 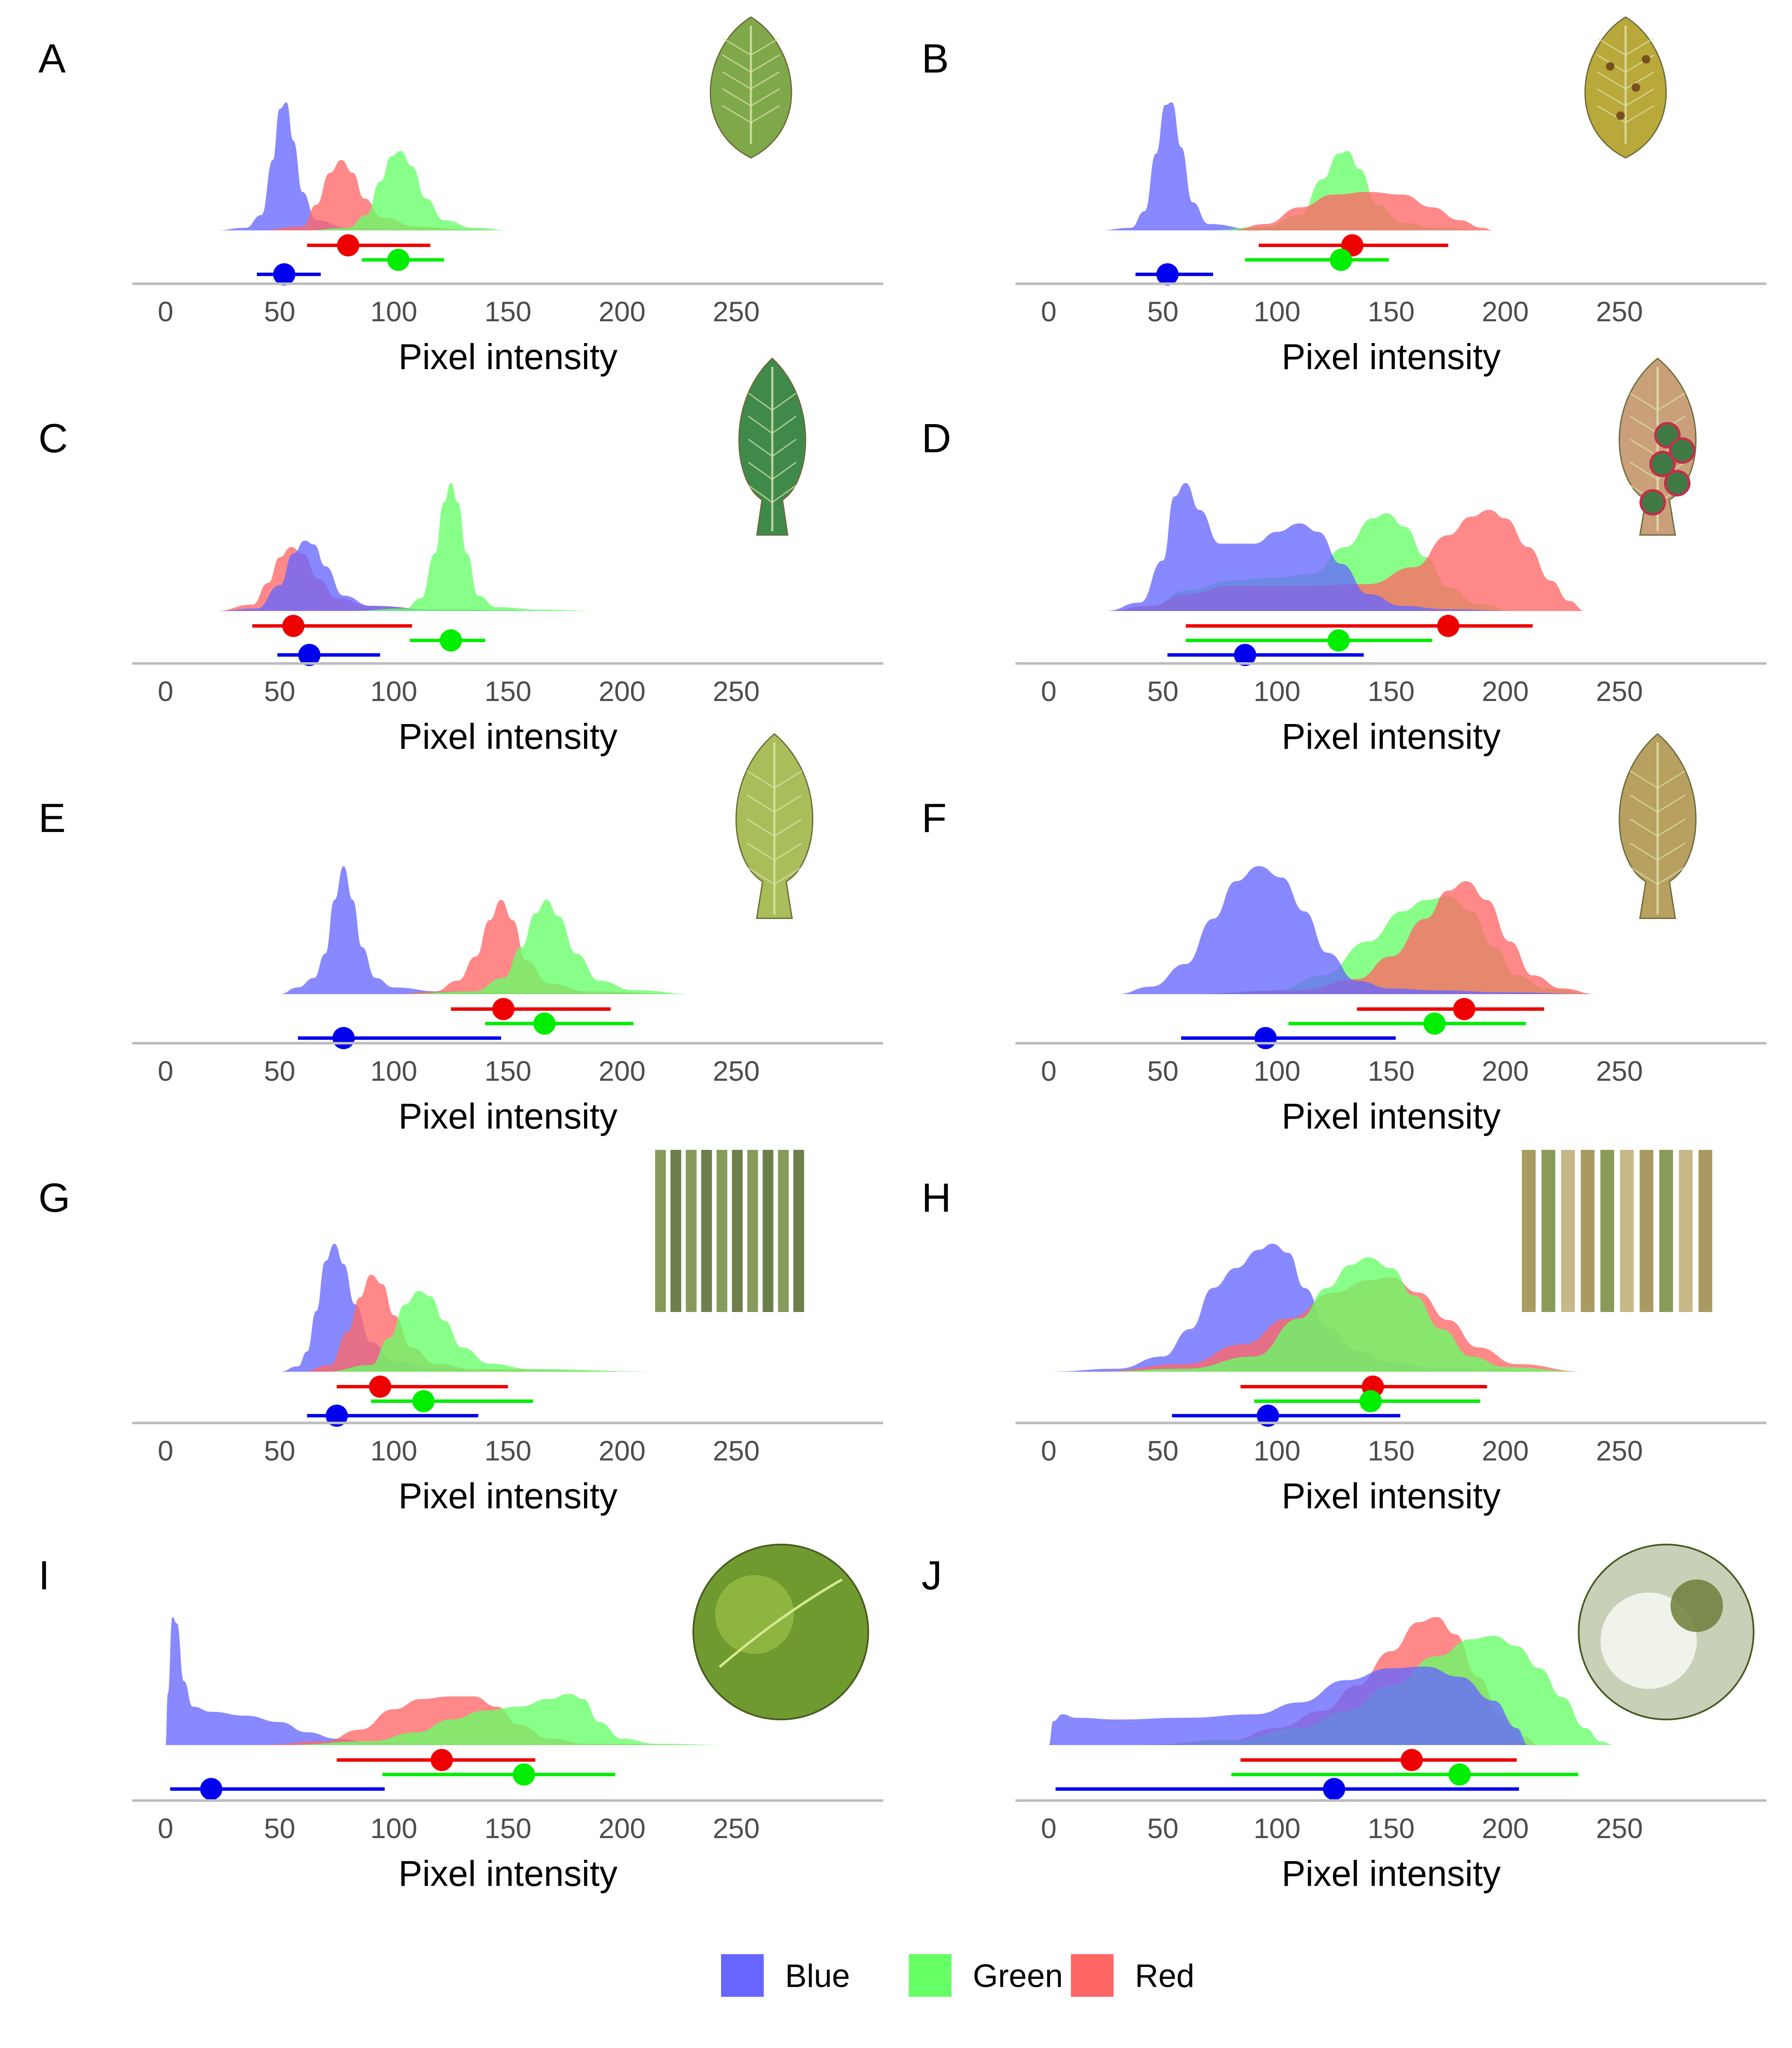 I want to click on legend: Blue Green Red, so click(x=958, y=1976).